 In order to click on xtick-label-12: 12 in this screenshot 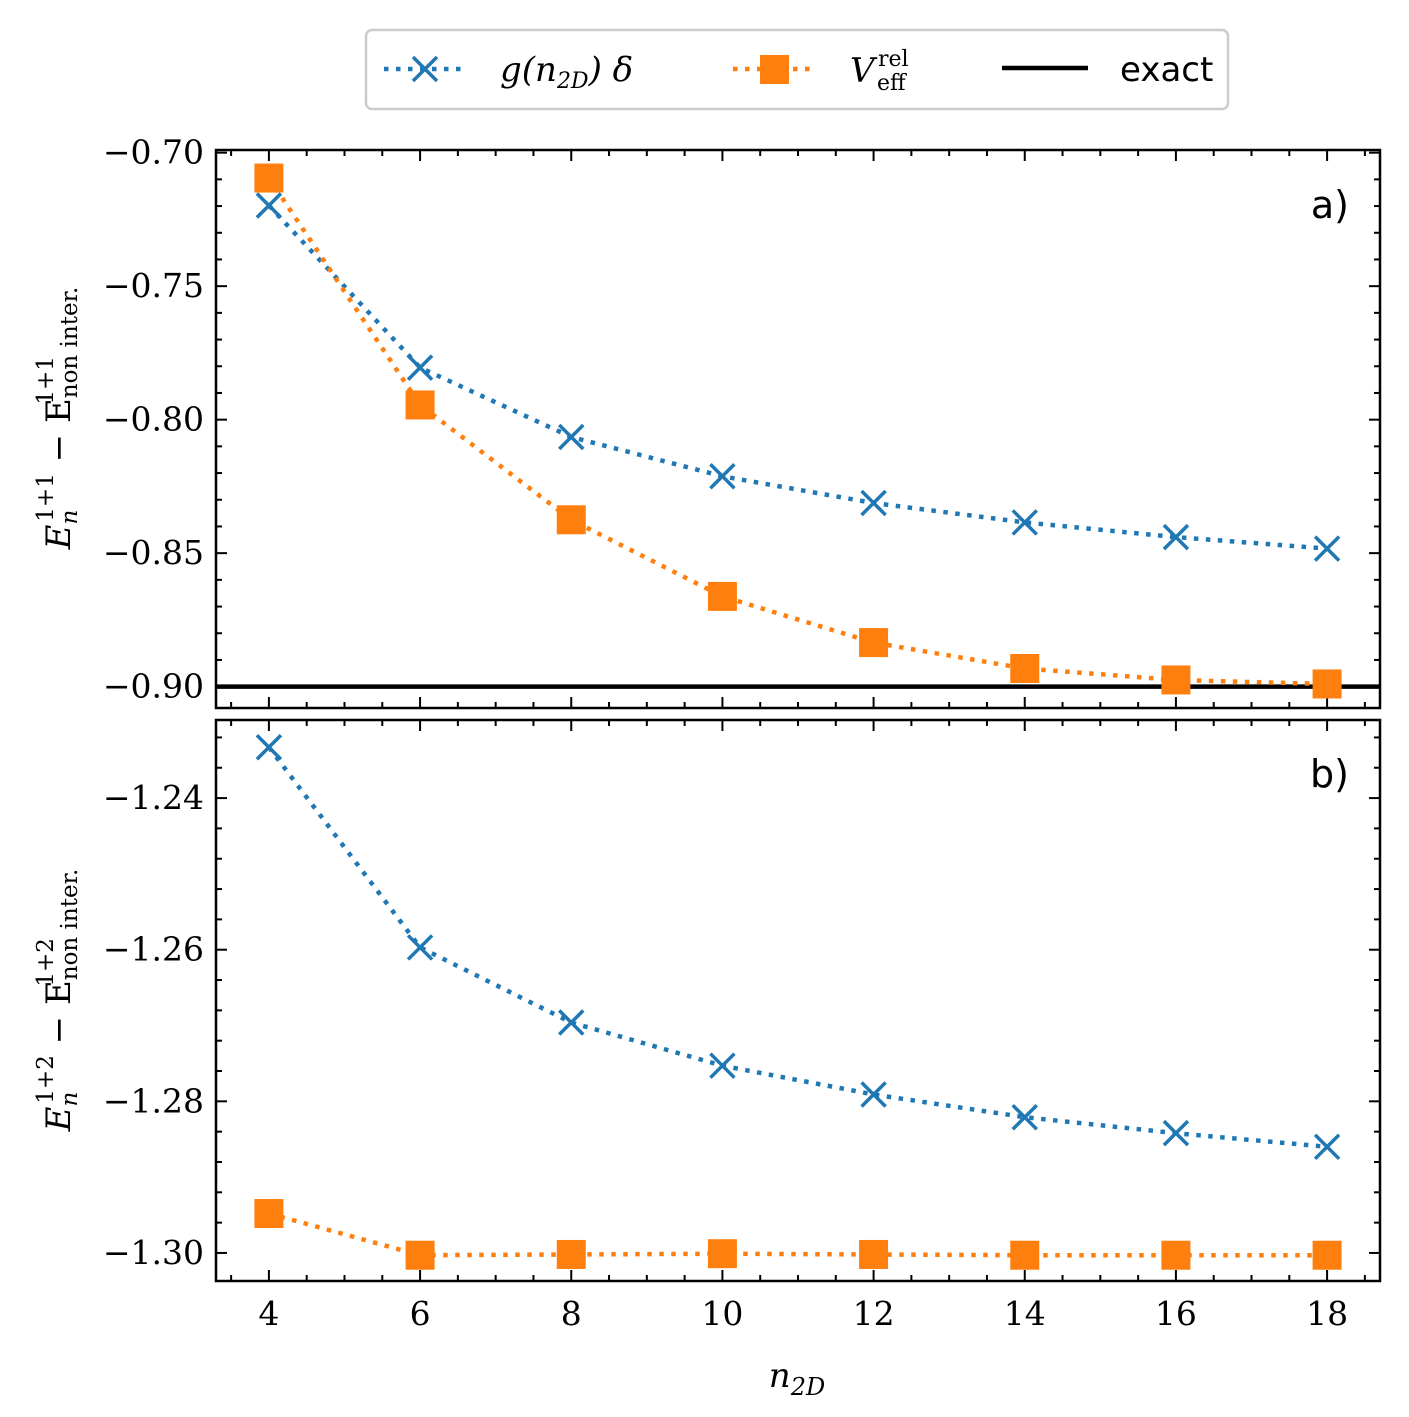, I will do `click(874, 1313)`.